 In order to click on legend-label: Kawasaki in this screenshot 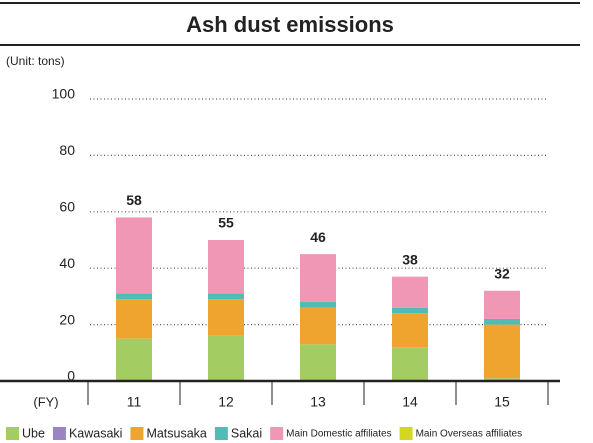, I will do `click(96, 433)`.